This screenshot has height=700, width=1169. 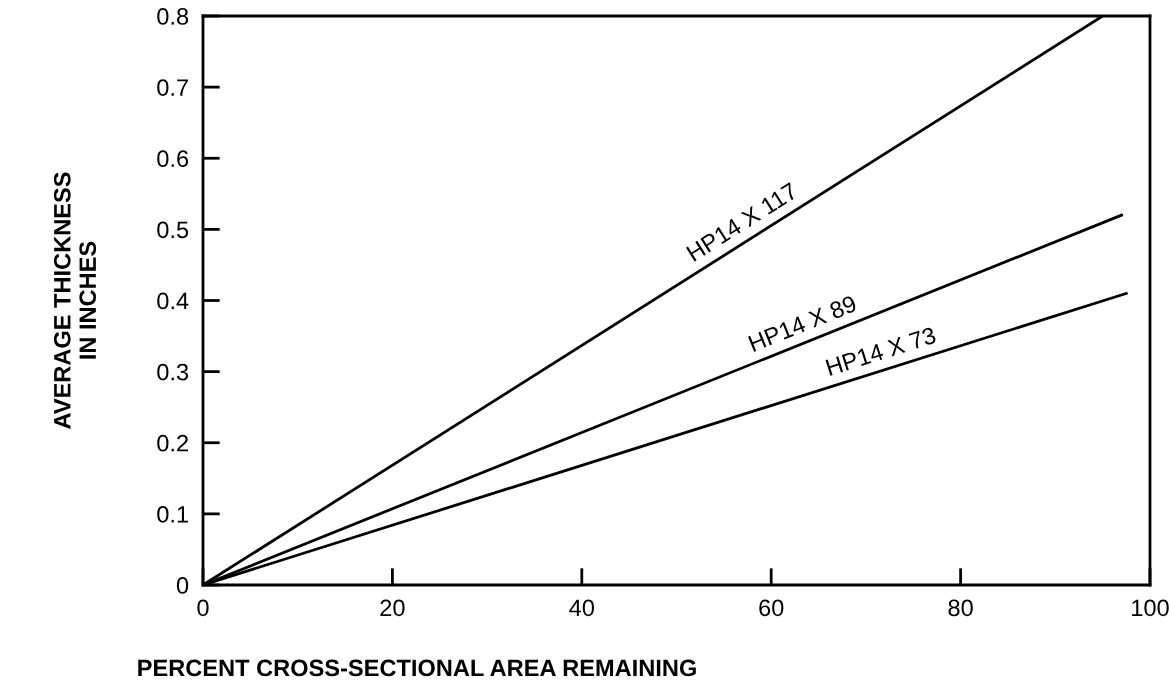 I want to click on y-tick-label: 0.3, so click(x=173, y=372).